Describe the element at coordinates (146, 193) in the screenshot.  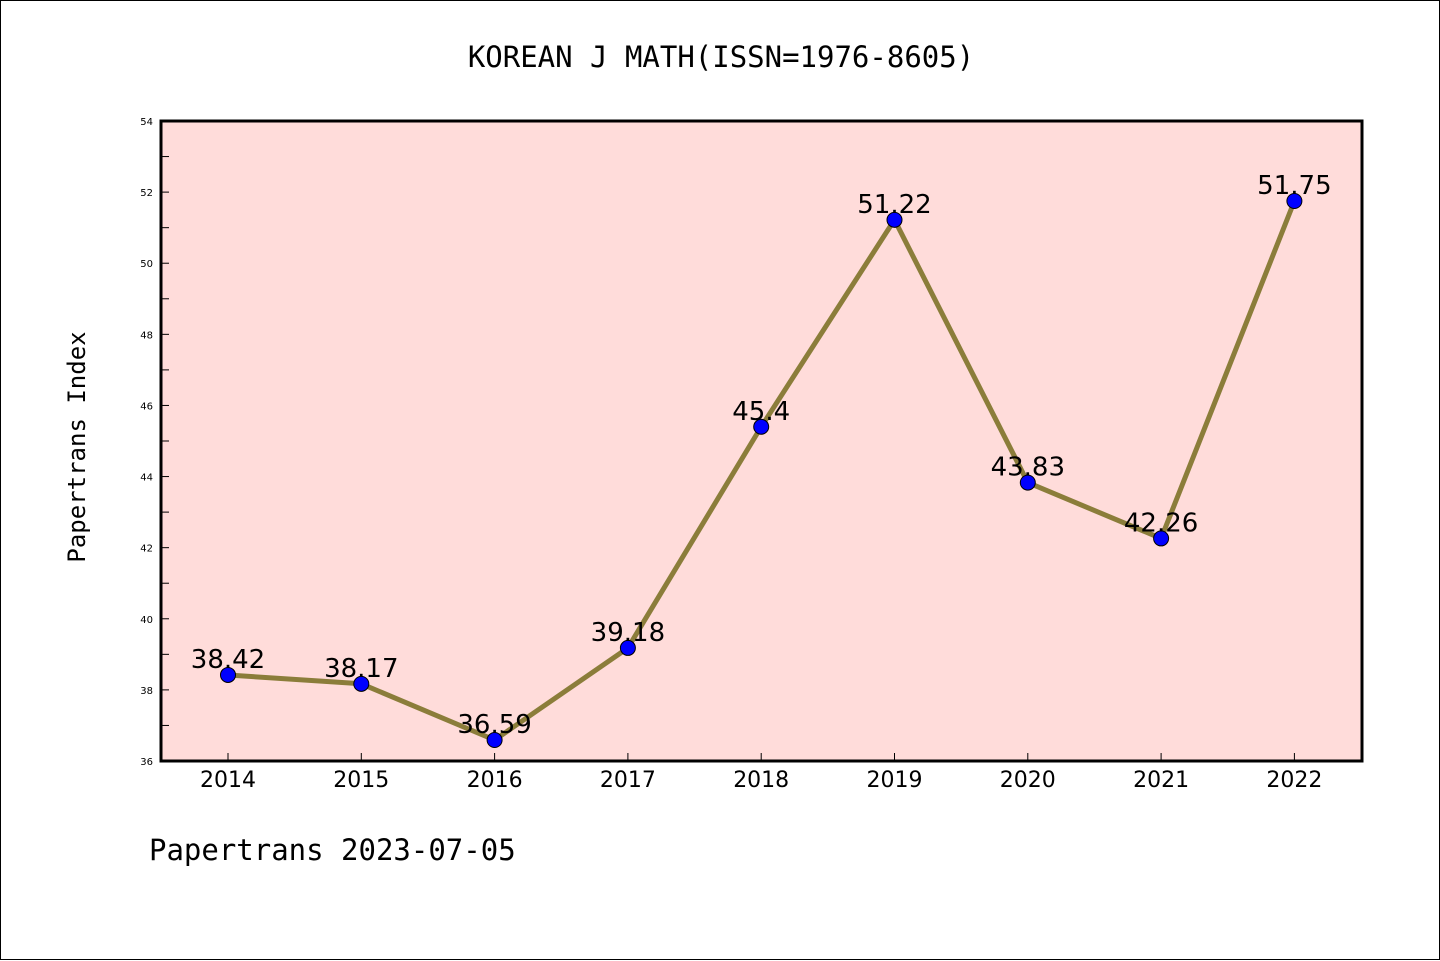
I see `y-tick-label: 52` at that location.